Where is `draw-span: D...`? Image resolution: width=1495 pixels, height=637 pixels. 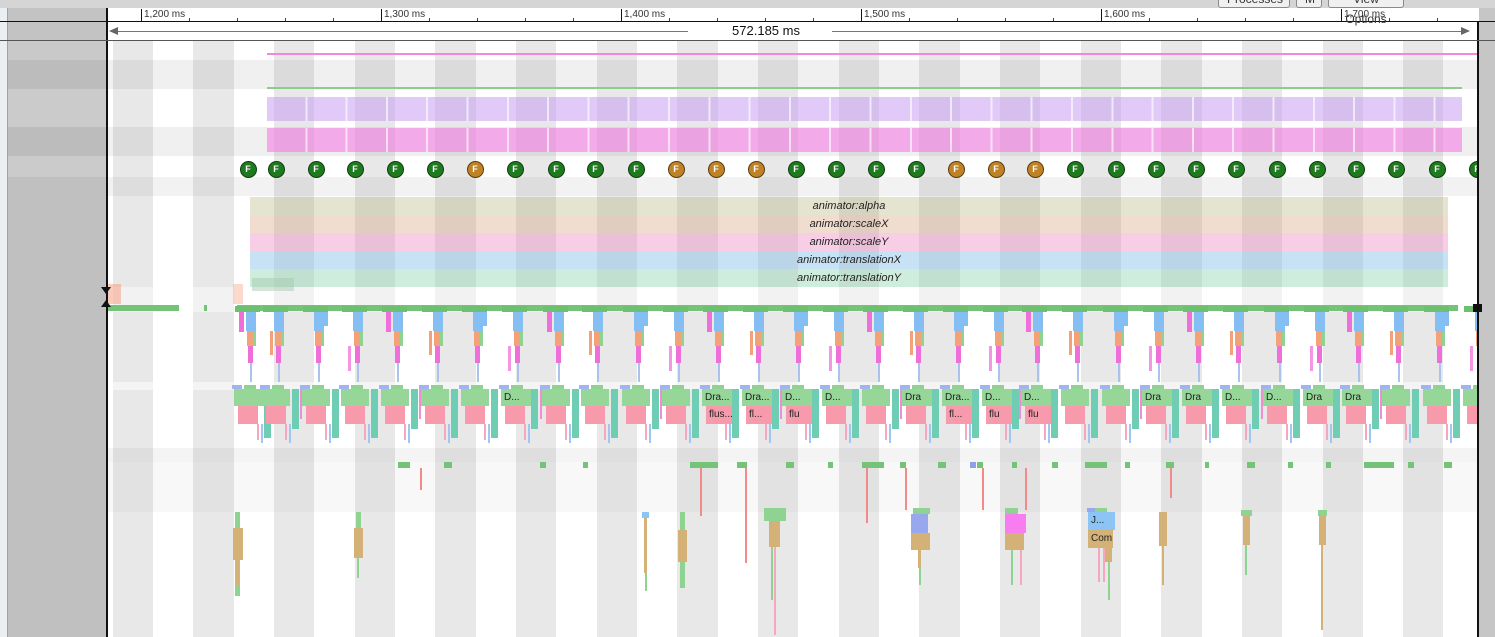
draw-span: D... is located at coordinates (519, 397).